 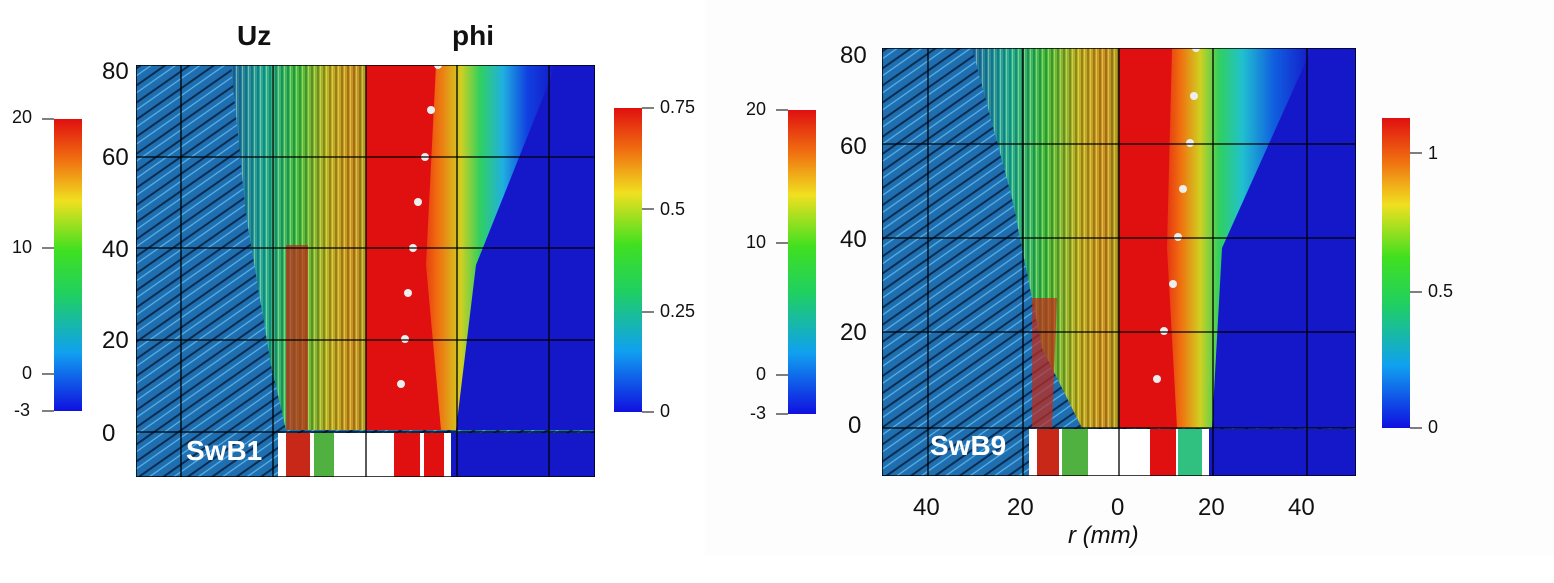 What do you see at coordinates (22, 117) in the screenshot?
I see `left-uz-tick-20: 20` at bounding box center [22, 117].